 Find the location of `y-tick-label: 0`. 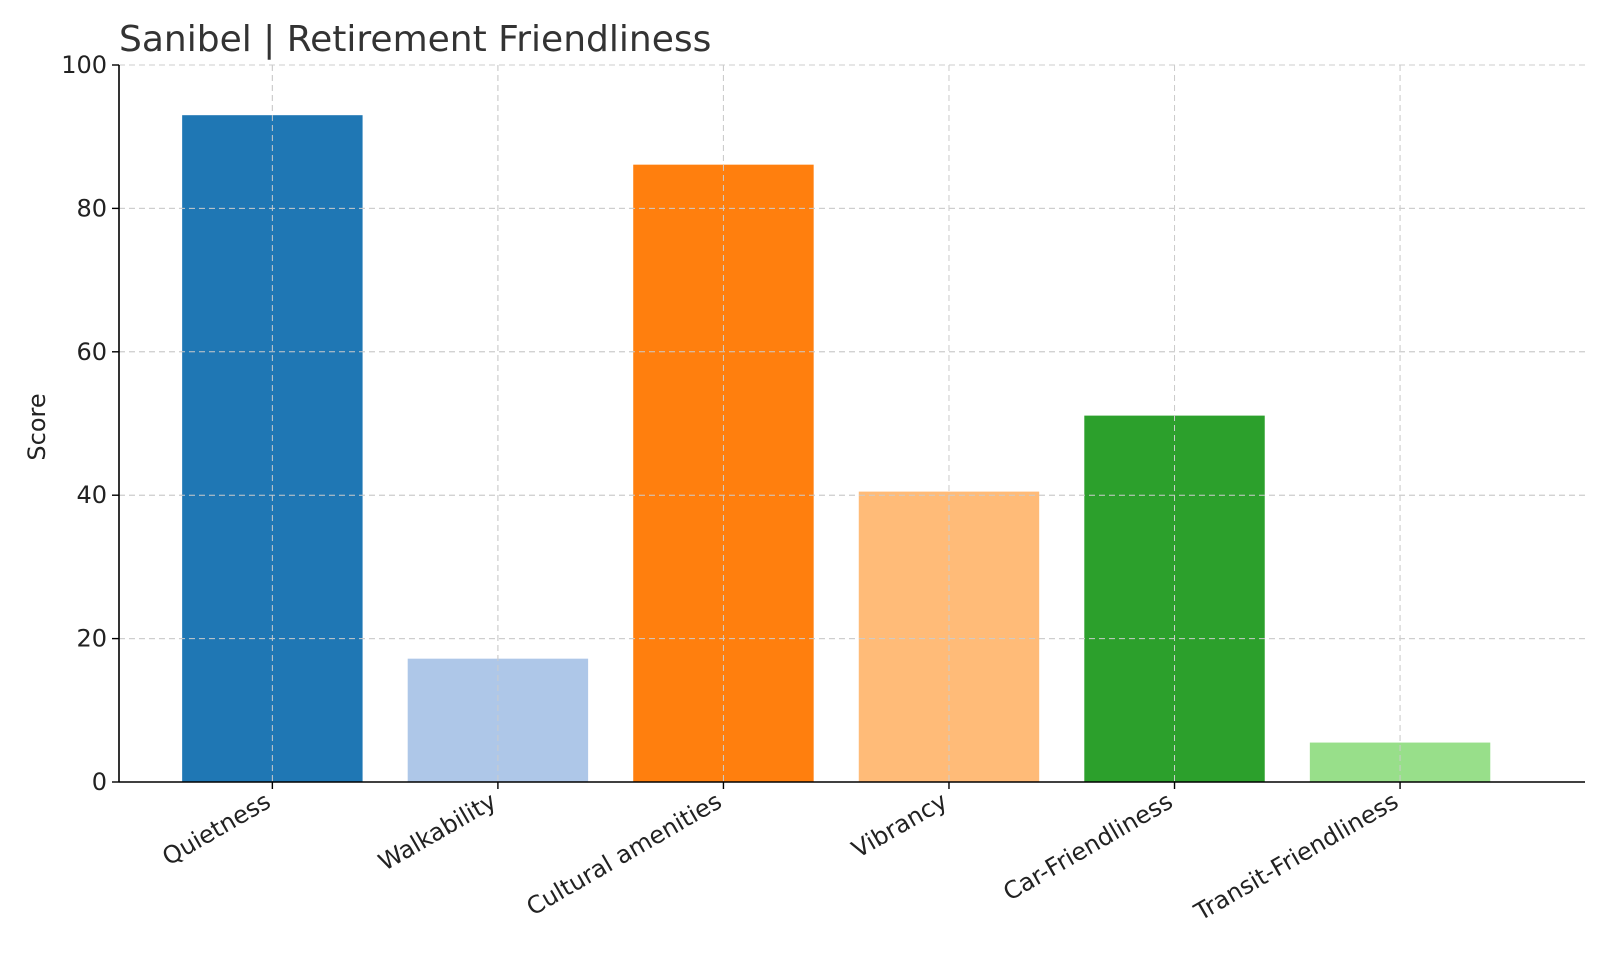

y-tick-label: 0 is located at coordinates (99, 782).